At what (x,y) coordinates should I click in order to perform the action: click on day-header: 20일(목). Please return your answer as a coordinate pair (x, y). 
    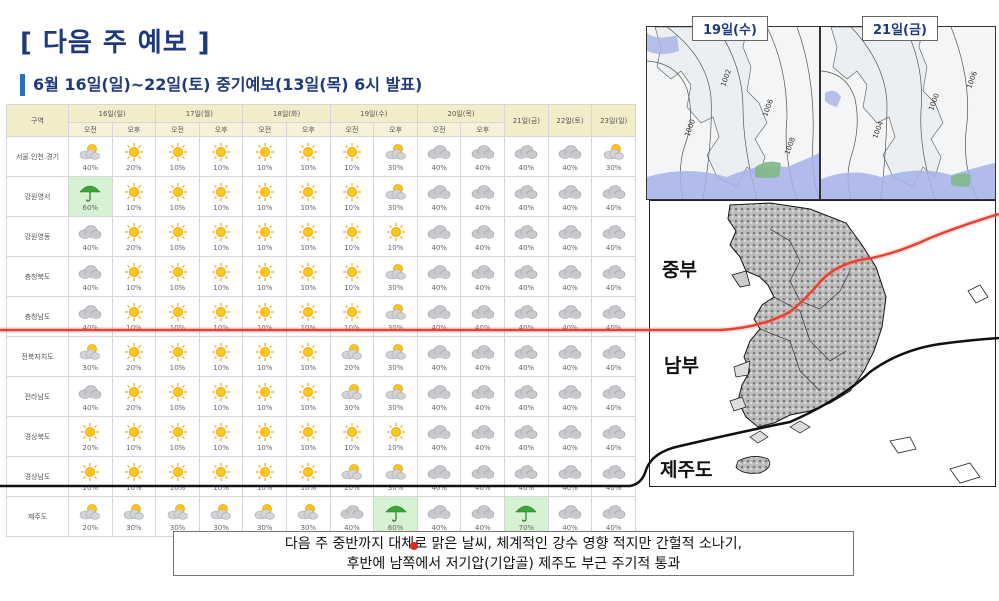
    Looking at the image, I should click on (461, 113).